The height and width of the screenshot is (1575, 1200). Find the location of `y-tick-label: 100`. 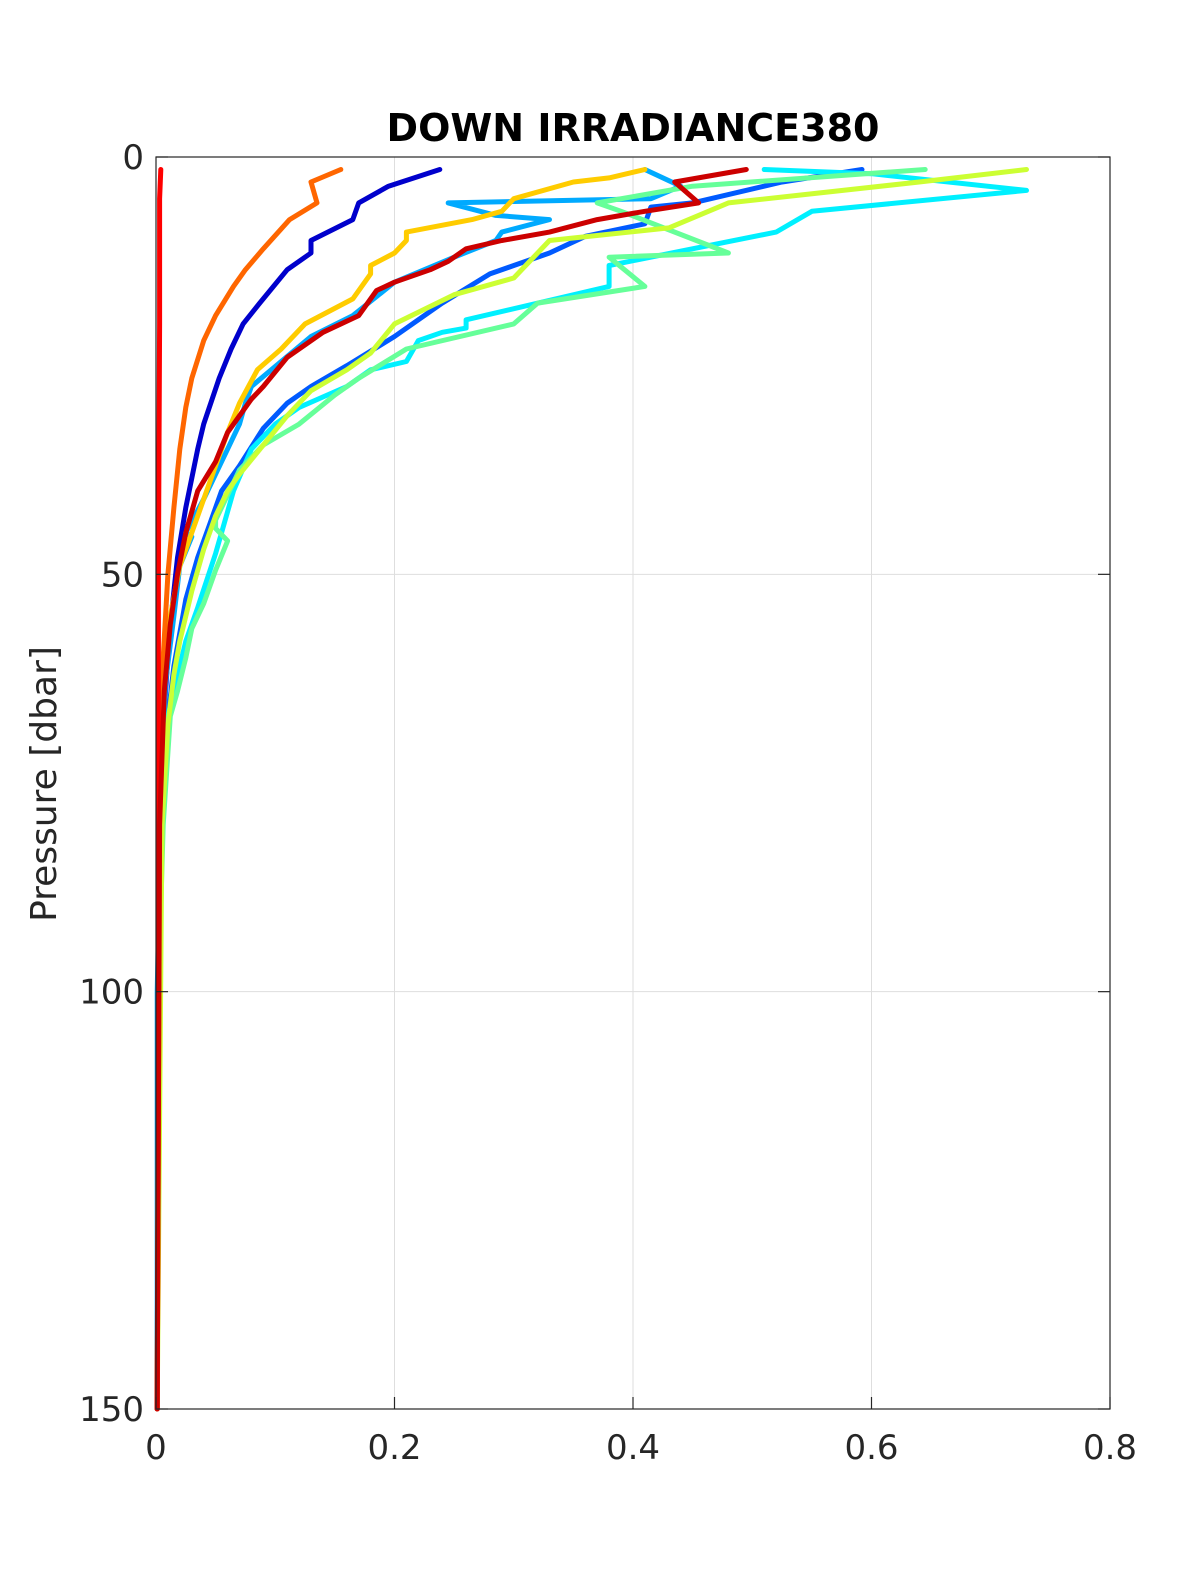

y-tick-label: 100 is located at coordinates (111, 993).